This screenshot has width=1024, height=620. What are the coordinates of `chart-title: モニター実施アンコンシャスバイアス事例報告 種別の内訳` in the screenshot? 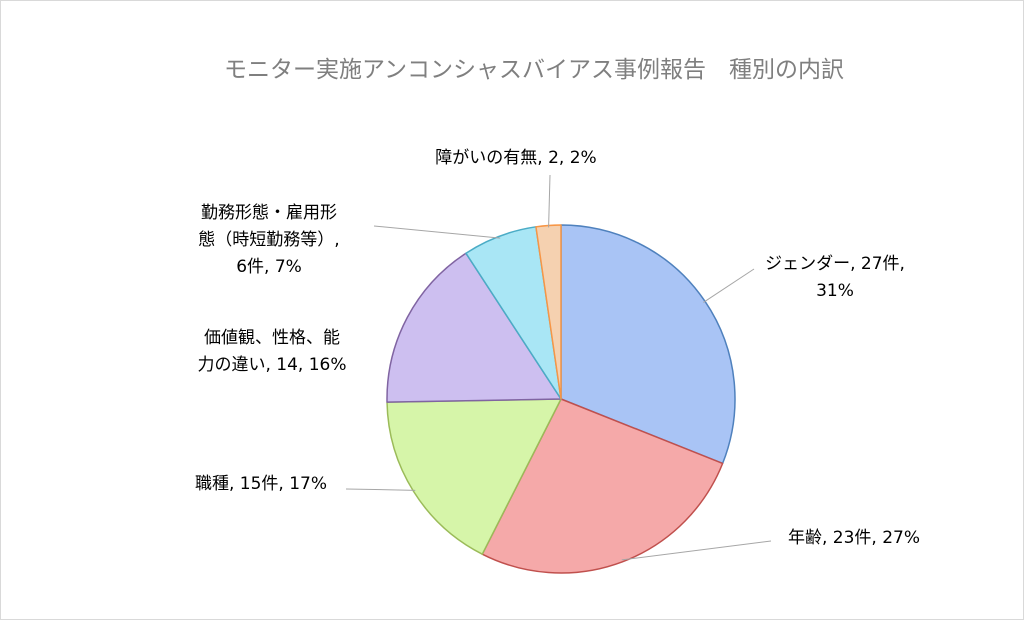 It's located at (534, 70).